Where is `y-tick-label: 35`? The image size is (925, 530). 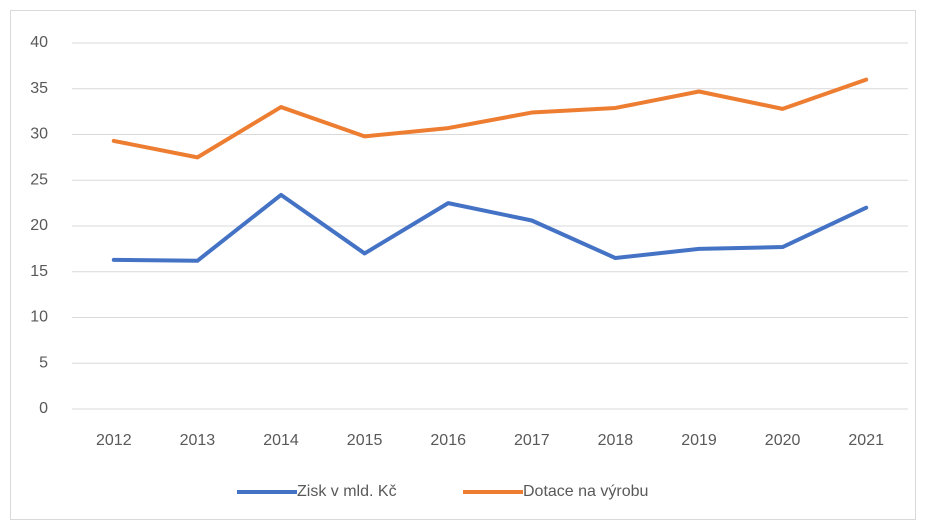 y-tick-label: 35 is located at coordinates (39, 88).